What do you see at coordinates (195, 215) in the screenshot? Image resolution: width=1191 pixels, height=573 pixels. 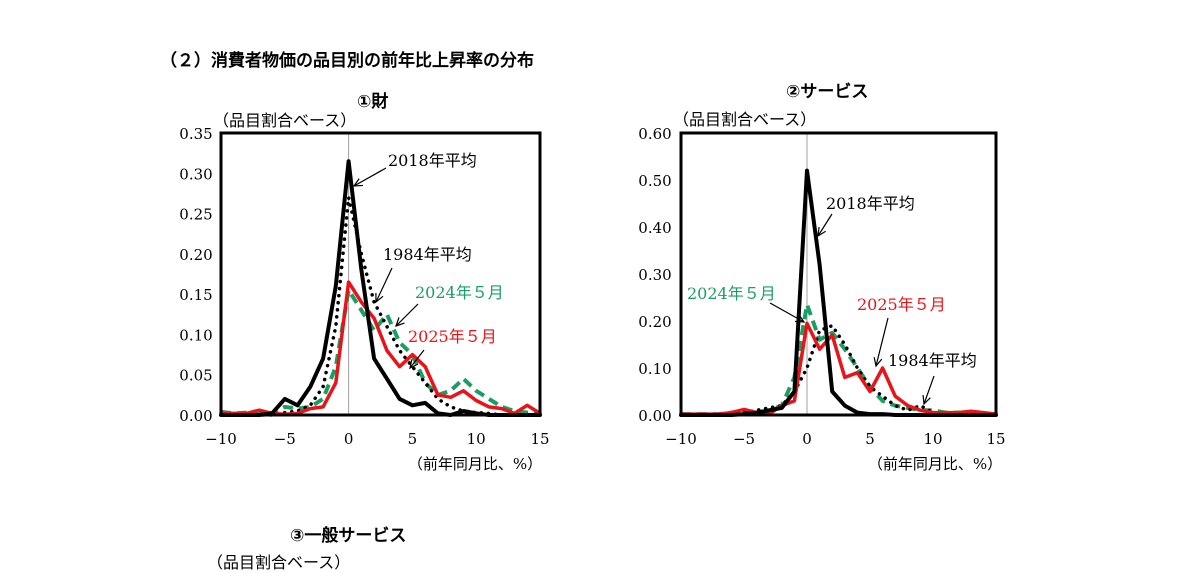 I see `y-tick-label: 0.25` at bounding box center [195, 215].